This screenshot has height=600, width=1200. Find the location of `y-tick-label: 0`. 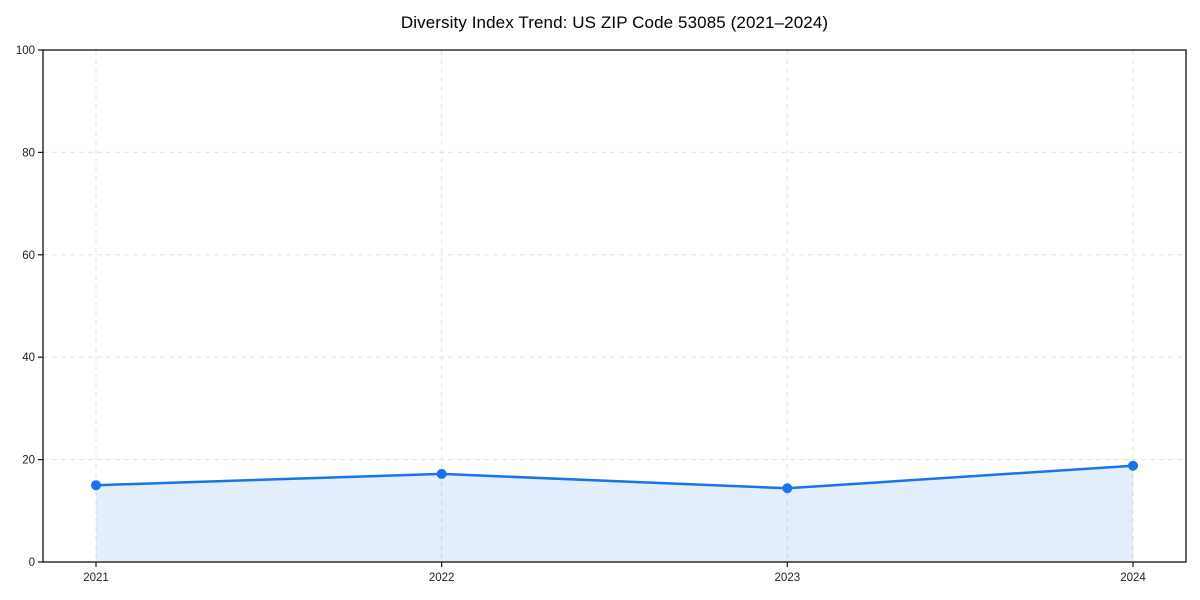

y-tick-label: 0 is located at coordinates (32, 563).